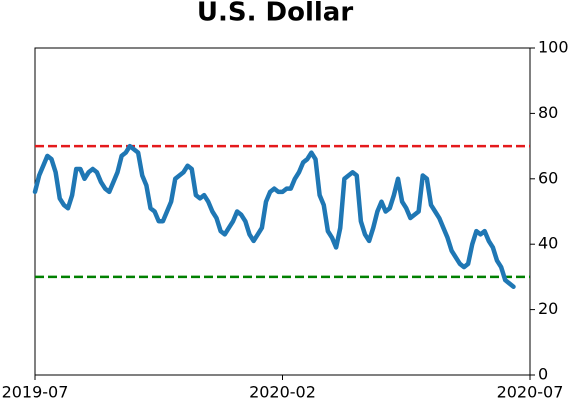 This screenshot has height=406, width=571. I want to click on x-tick-label: 2019-07, so click(35, 392).